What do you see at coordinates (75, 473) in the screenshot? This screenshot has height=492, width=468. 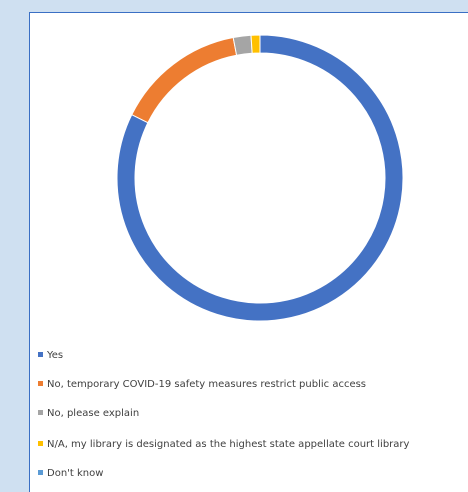 I see `legend-label: Don't know` at bounding box center [75, 473].